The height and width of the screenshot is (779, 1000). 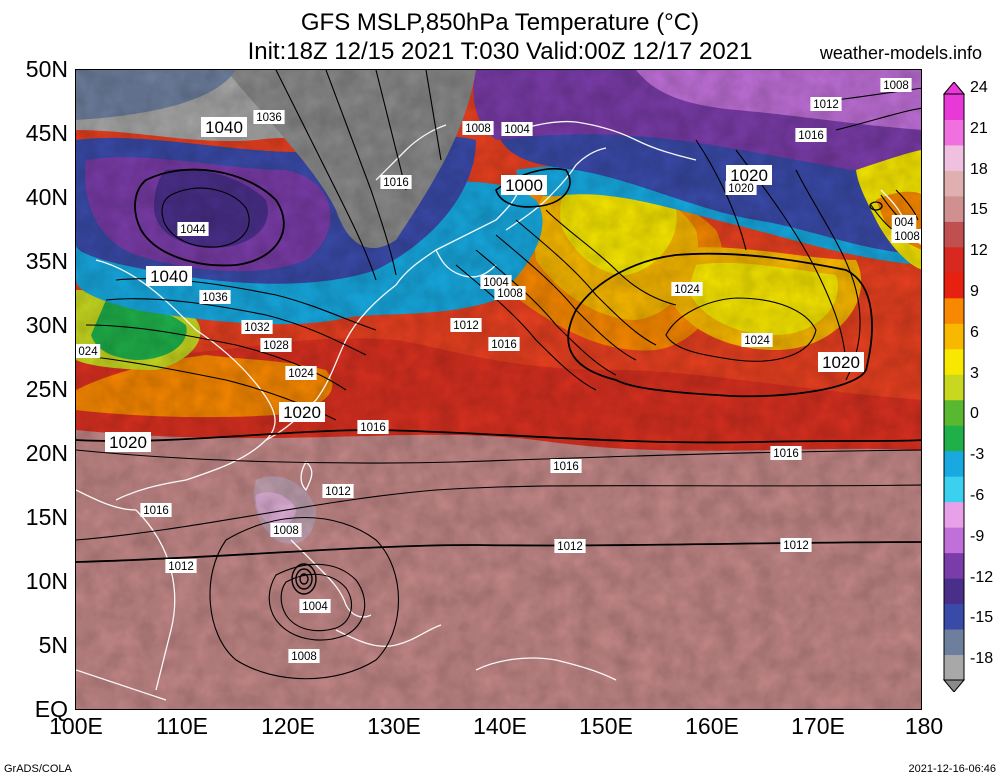 What do you see at coordinates (979, 251) in the screenshot?
I see `colorbar-label: 12` at bounding box center [979, 251].